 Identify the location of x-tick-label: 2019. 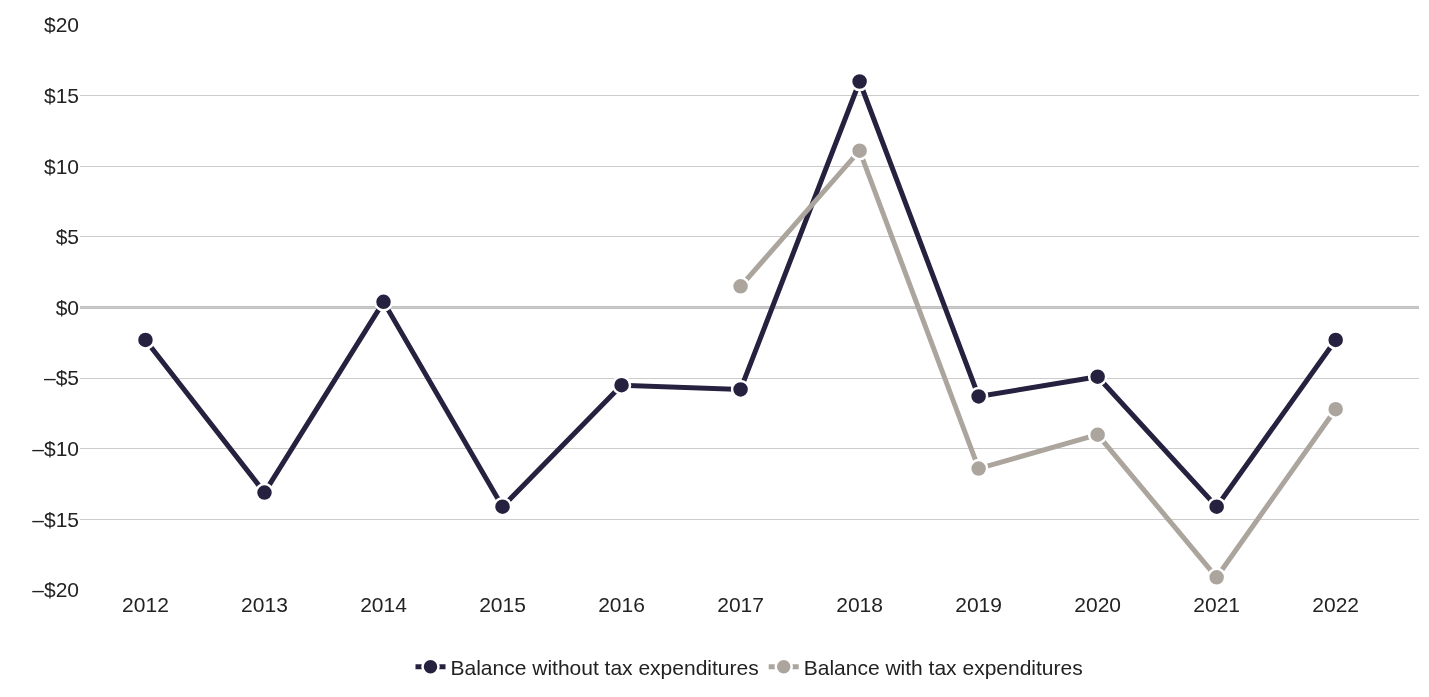
(978, 604).